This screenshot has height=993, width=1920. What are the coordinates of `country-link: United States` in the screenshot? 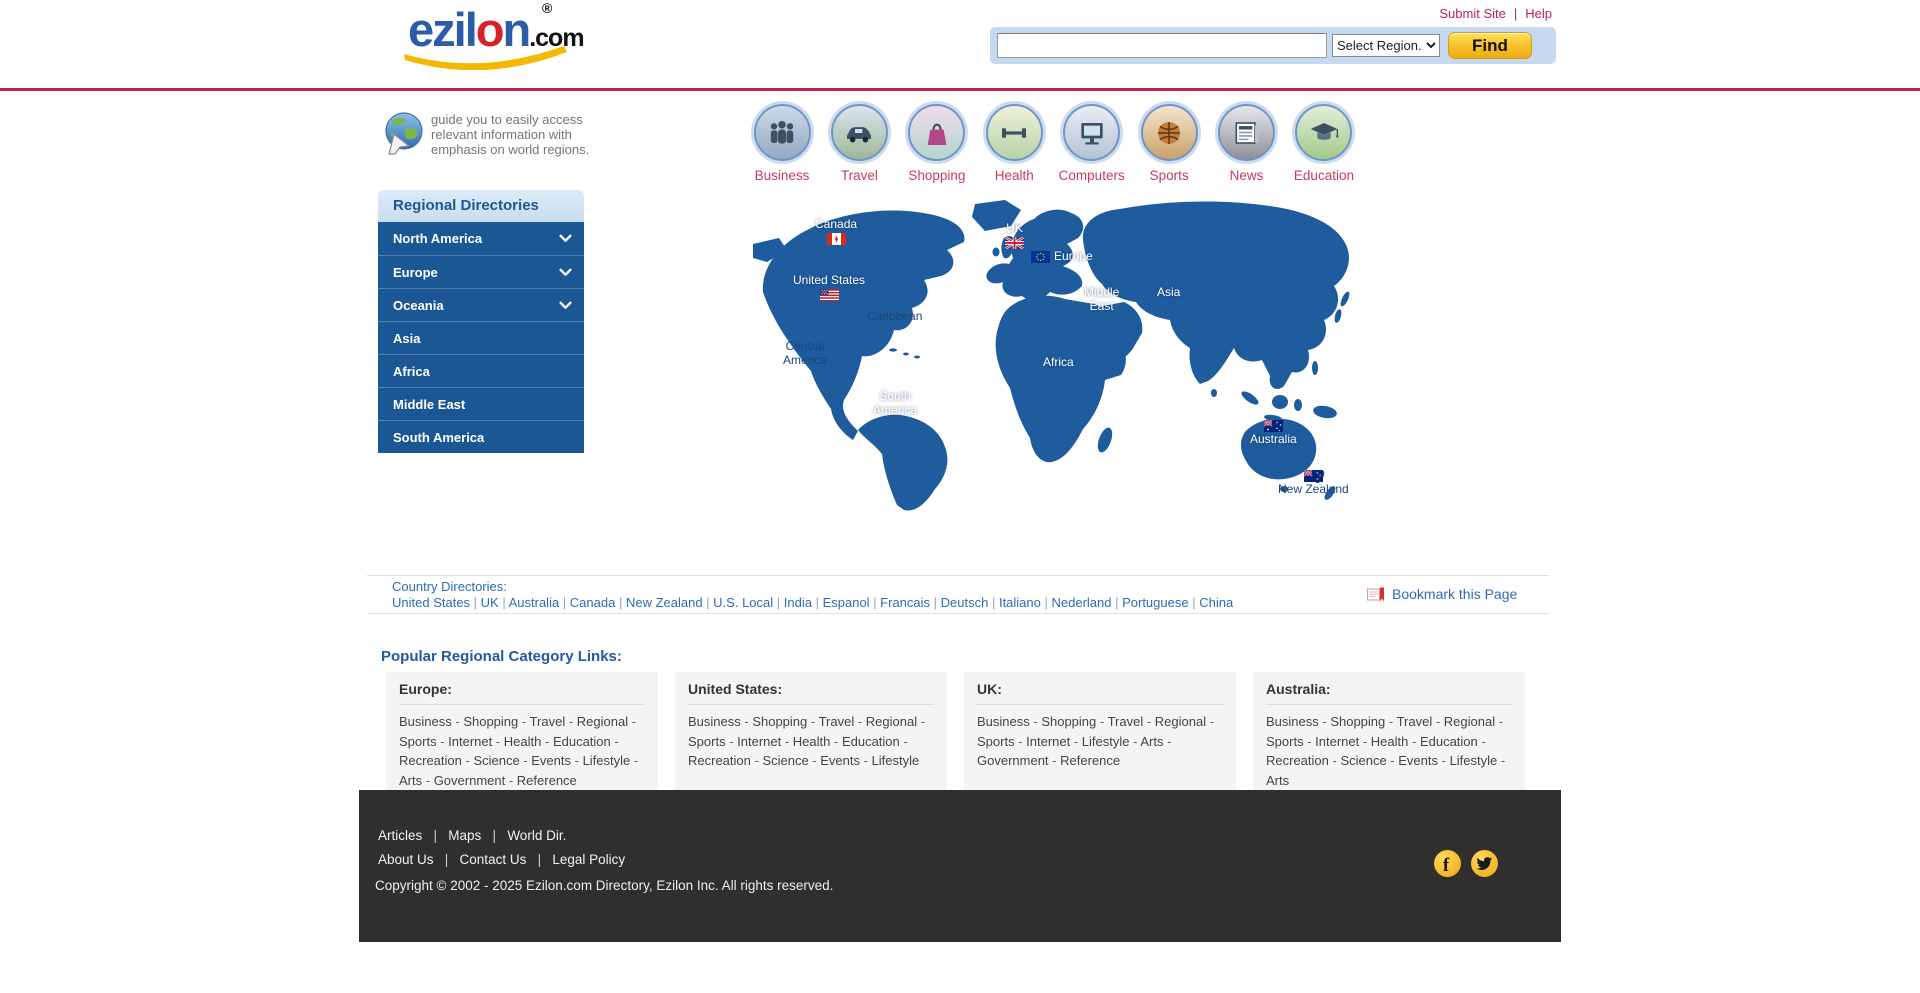 It's located at (436, 602).